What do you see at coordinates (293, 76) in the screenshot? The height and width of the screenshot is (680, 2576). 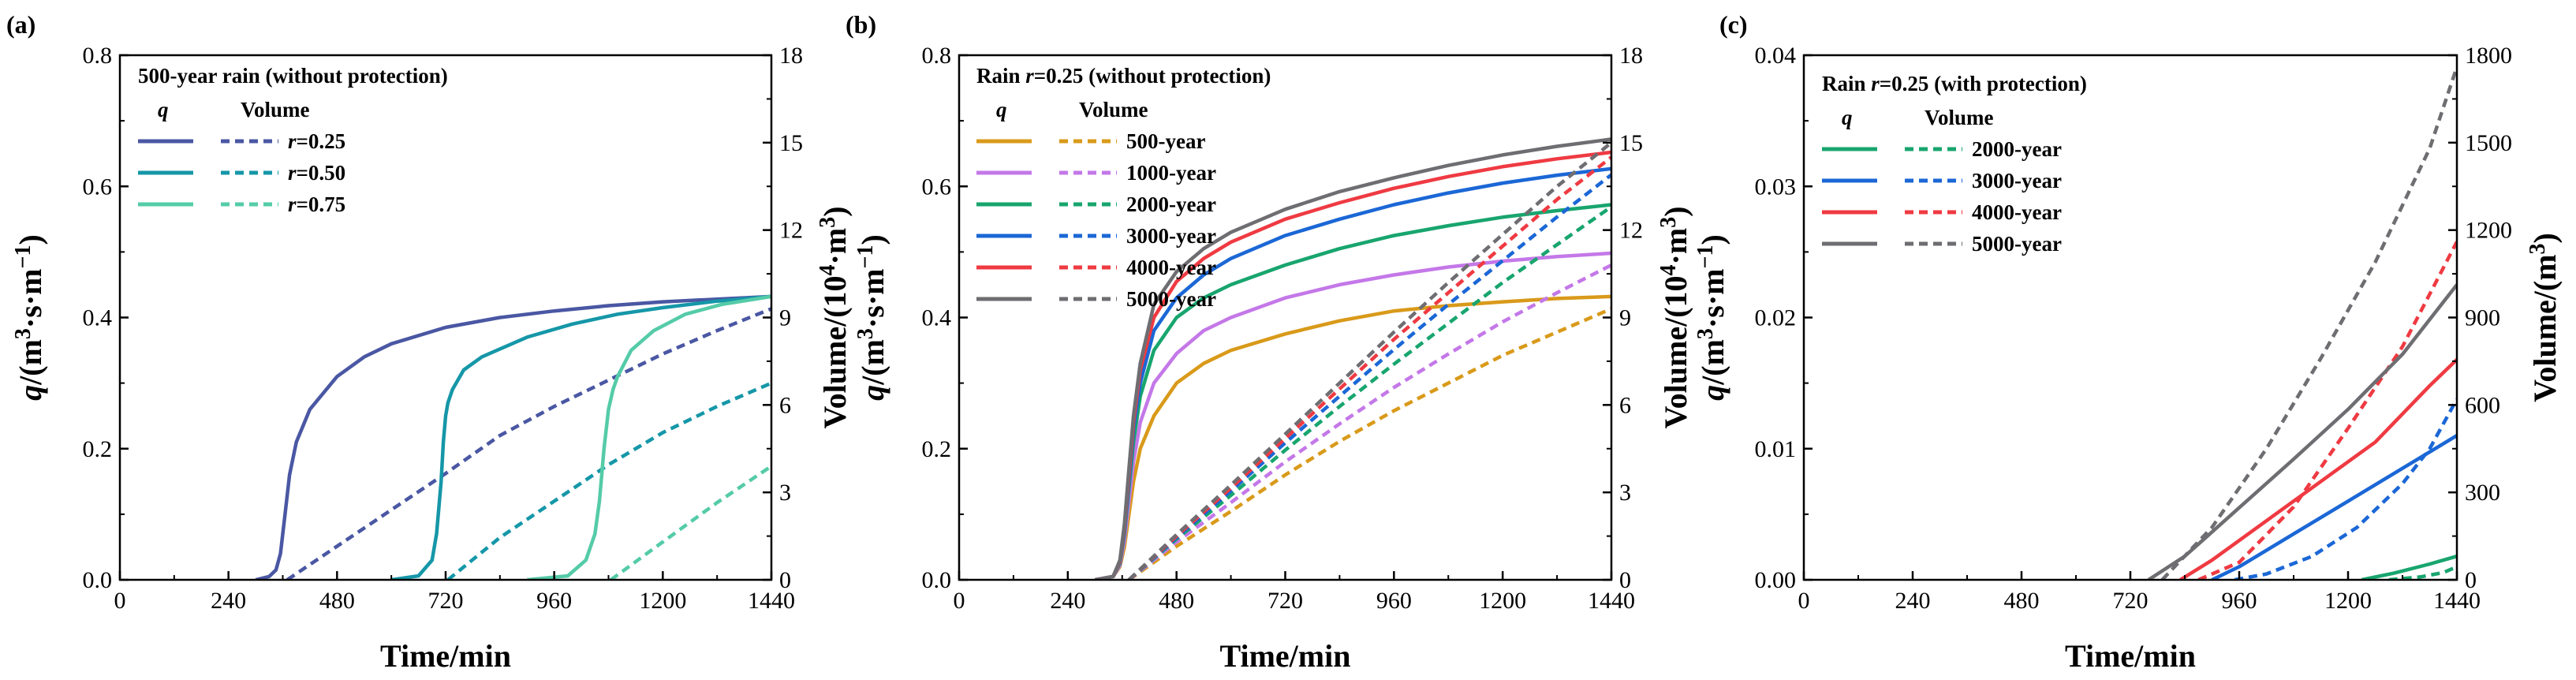 I see `legend-title: 500-year rain (without protection)` at bounding box center [293, 76].